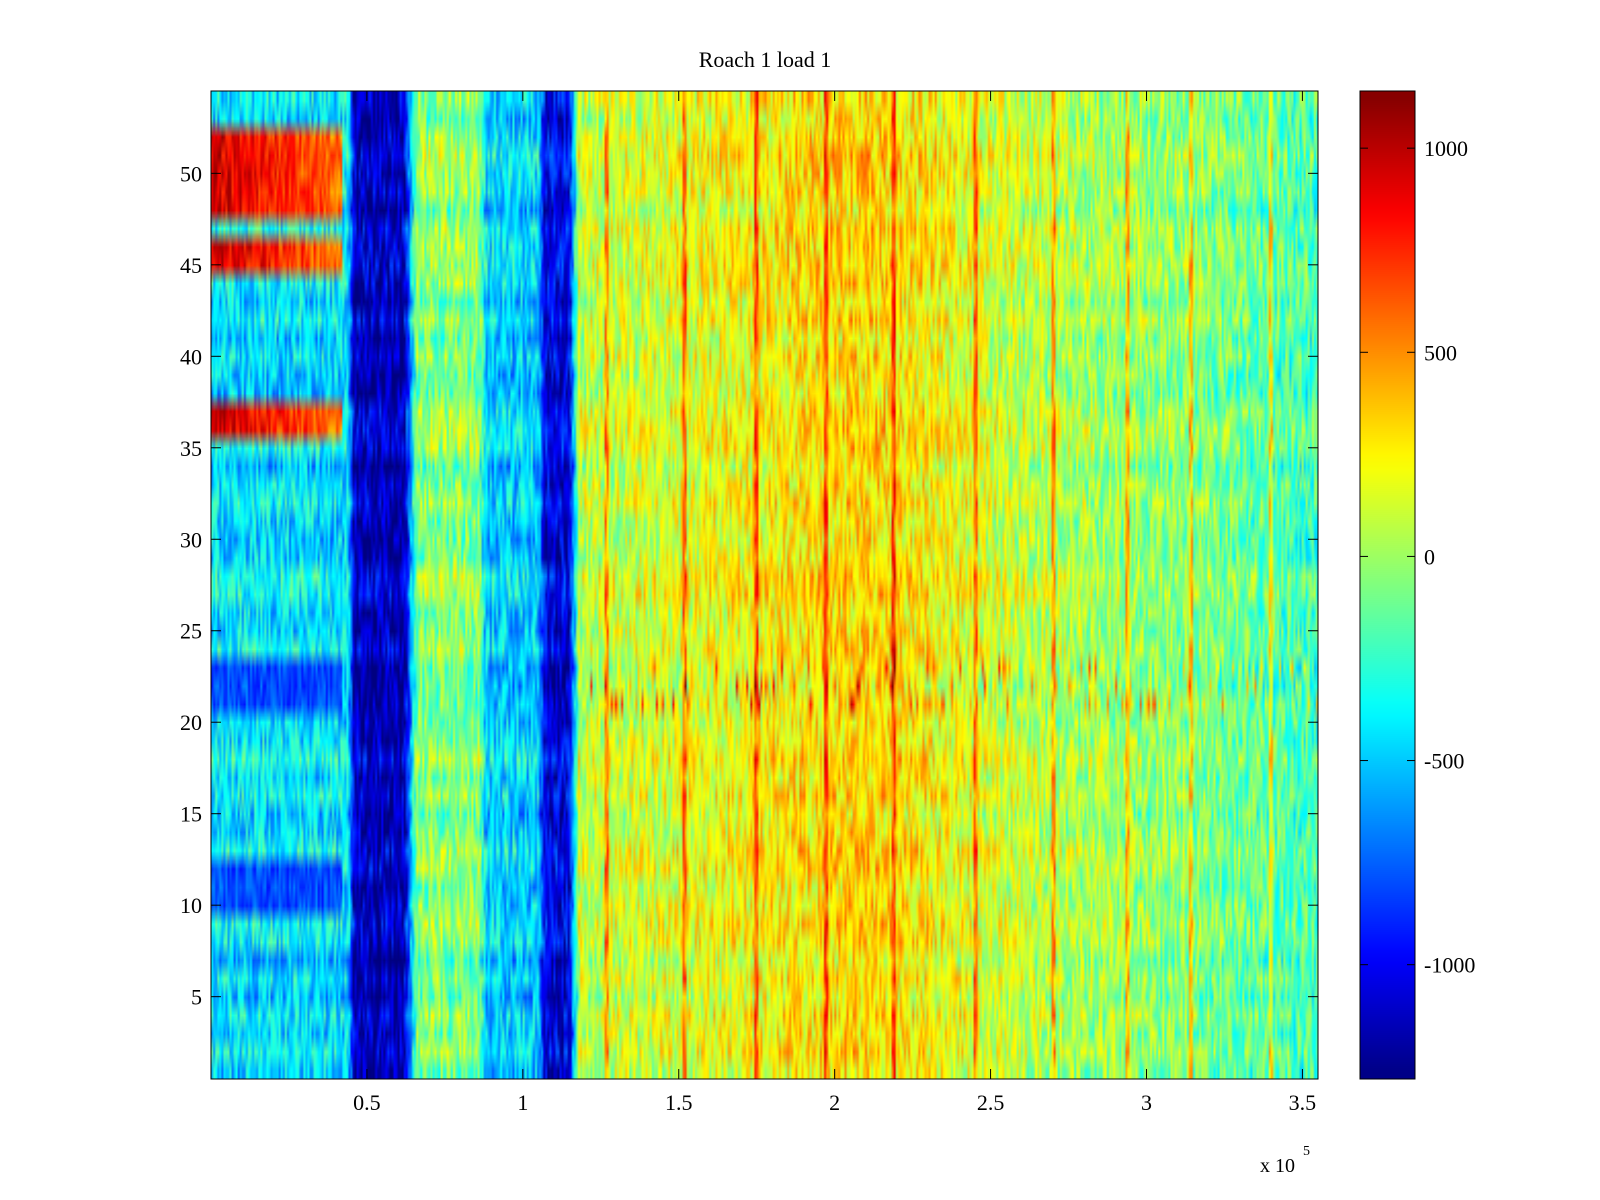 Image resolution: width=1600 pixels, height=1200 pixels. I want to click on x-tick-label: 3.5, so click(1303, 1102).